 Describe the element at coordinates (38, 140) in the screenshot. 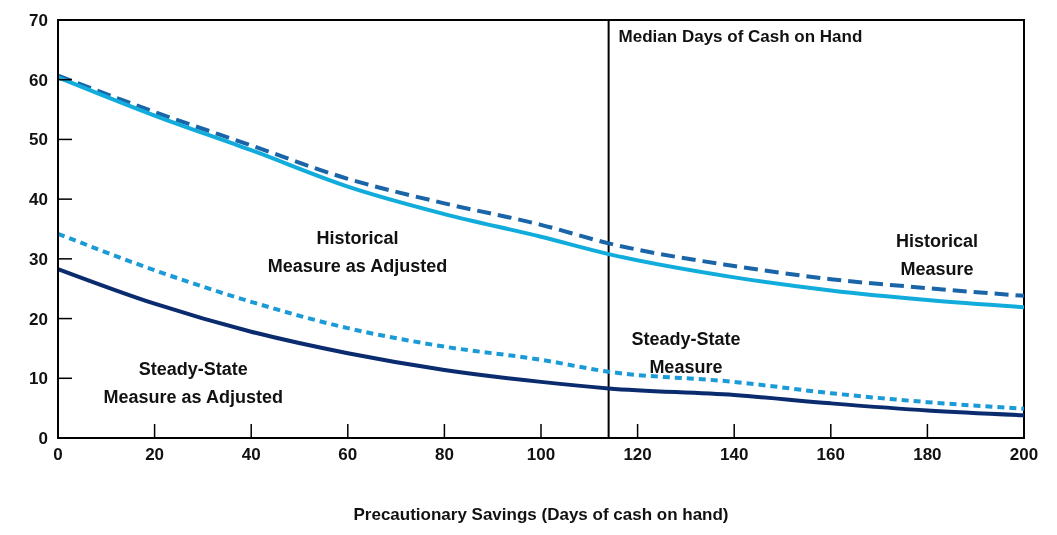

I see `y-tick-label: 50` at that location.